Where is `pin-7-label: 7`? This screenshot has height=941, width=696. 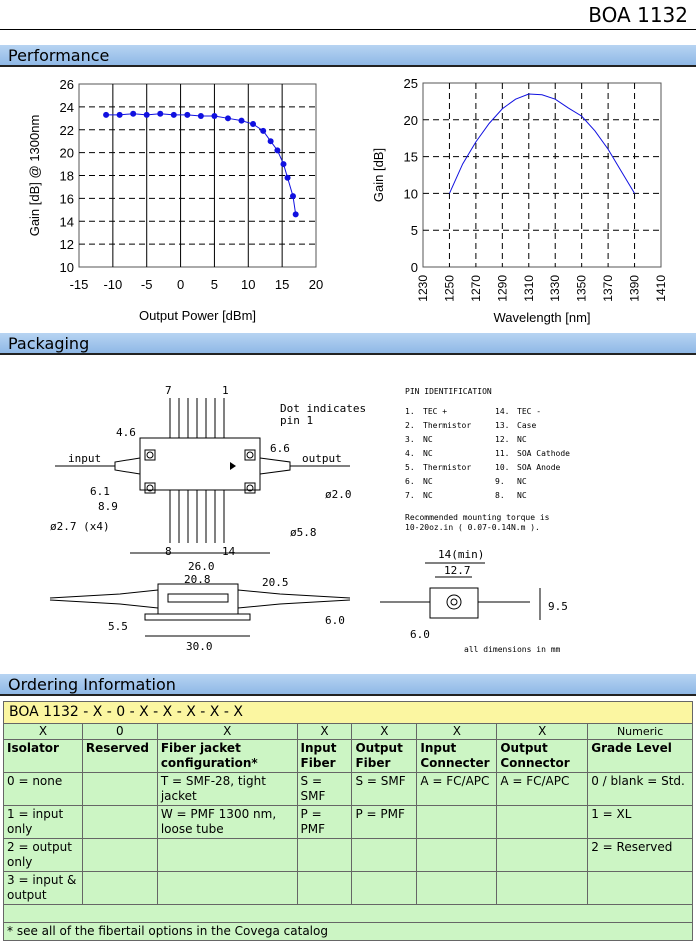 pin-7-label: 7 is located at coordinates (168, 390).